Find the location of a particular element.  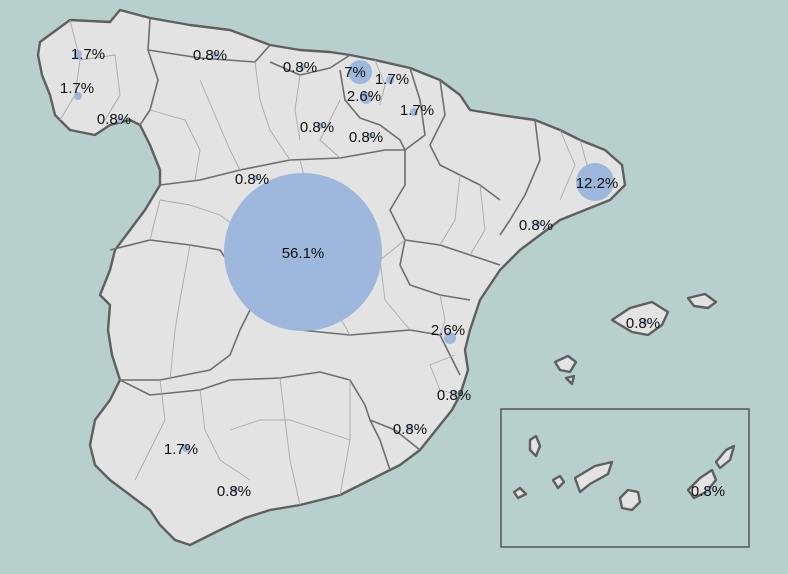

bubble-tarragona is located at coordinates (538, 224).